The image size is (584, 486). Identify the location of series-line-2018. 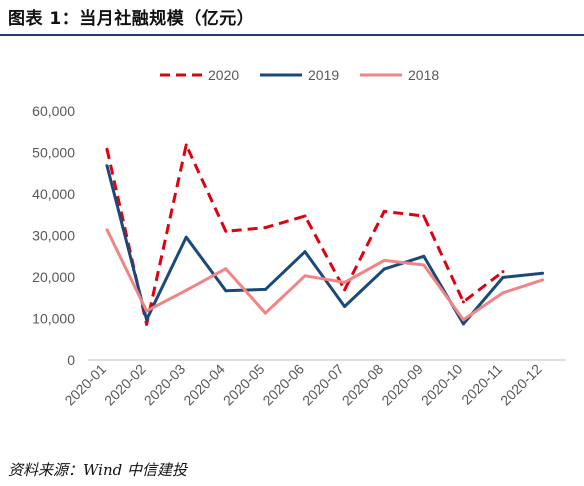
(324, 275).